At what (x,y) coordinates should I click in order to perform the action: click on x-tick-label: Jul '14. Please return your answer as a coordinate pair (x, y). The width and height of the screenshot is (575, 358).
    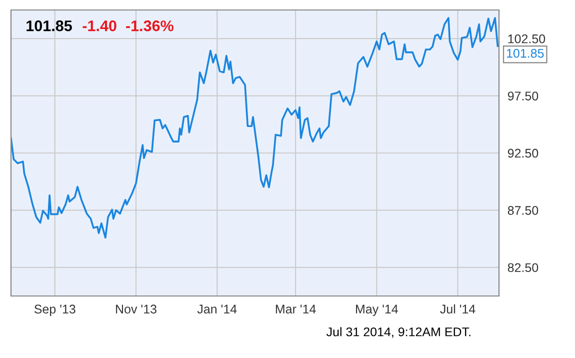
    Looking at the image, I should click on (458, 309).